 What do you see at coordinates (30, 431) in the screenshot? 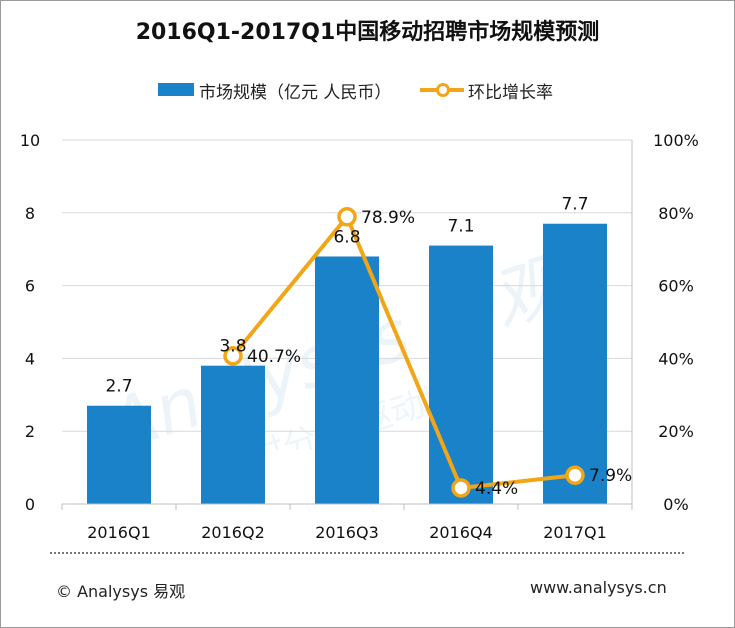
I see `left-axis-tick-label: 2` at bounding box center [30, 431].